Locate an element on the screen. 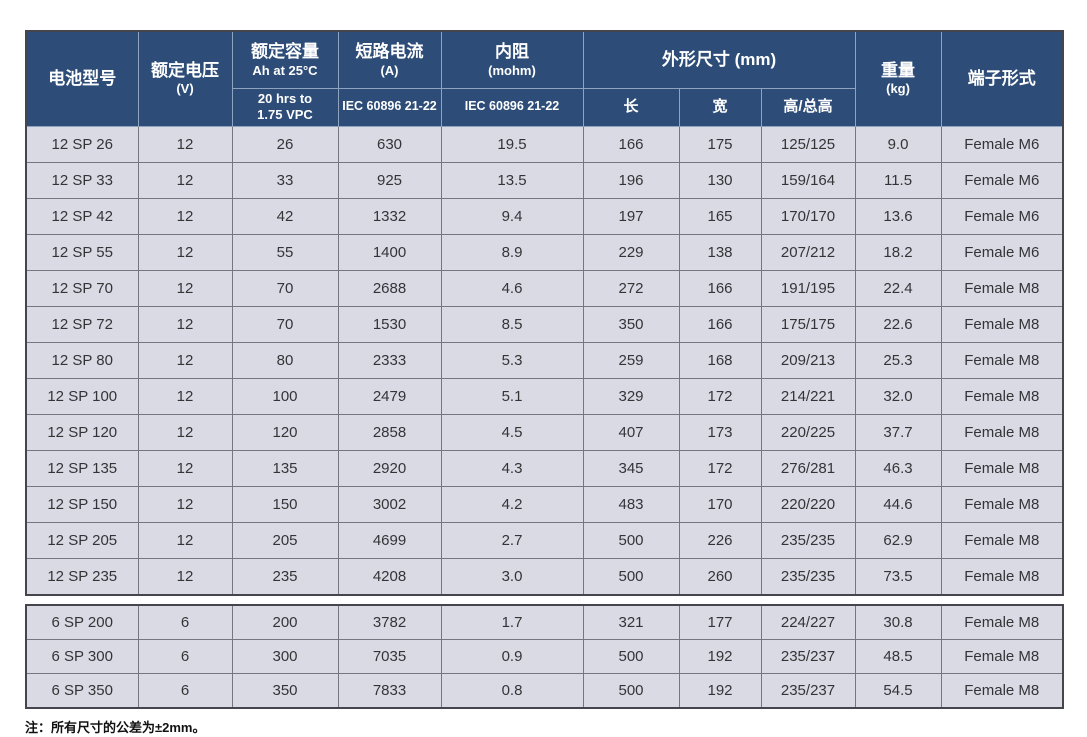  cell-model: 12 SP 235 is located at coordinates (82, 576).